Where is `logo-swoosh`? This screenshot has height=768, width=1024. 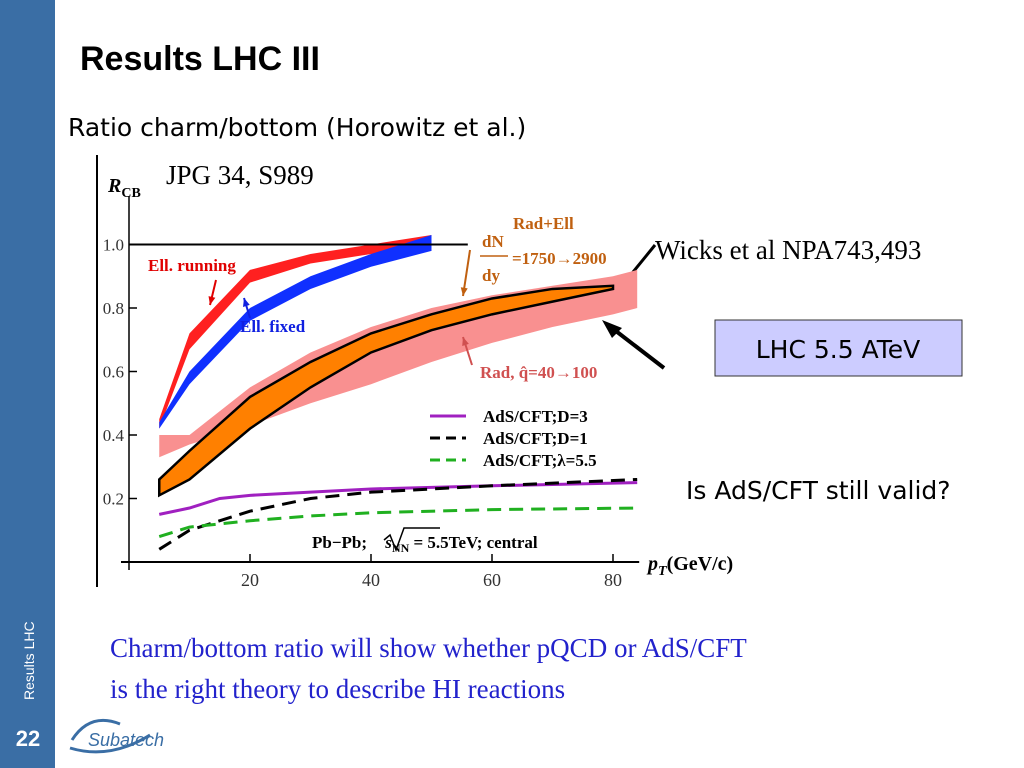 logo-swoosh is located at coordinates (110, 736).